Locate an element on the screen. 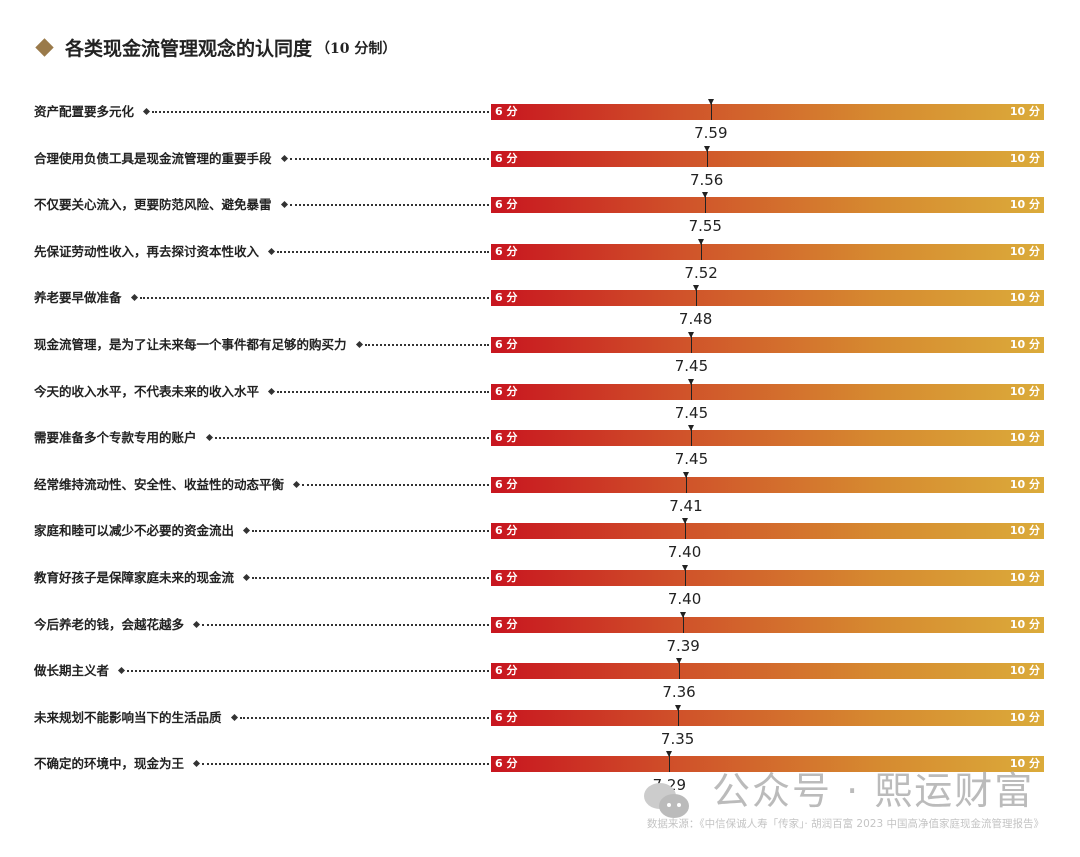 The height and width of the screenshot is (857, 1080). diamond-icon is located at coordinates (44, 47).